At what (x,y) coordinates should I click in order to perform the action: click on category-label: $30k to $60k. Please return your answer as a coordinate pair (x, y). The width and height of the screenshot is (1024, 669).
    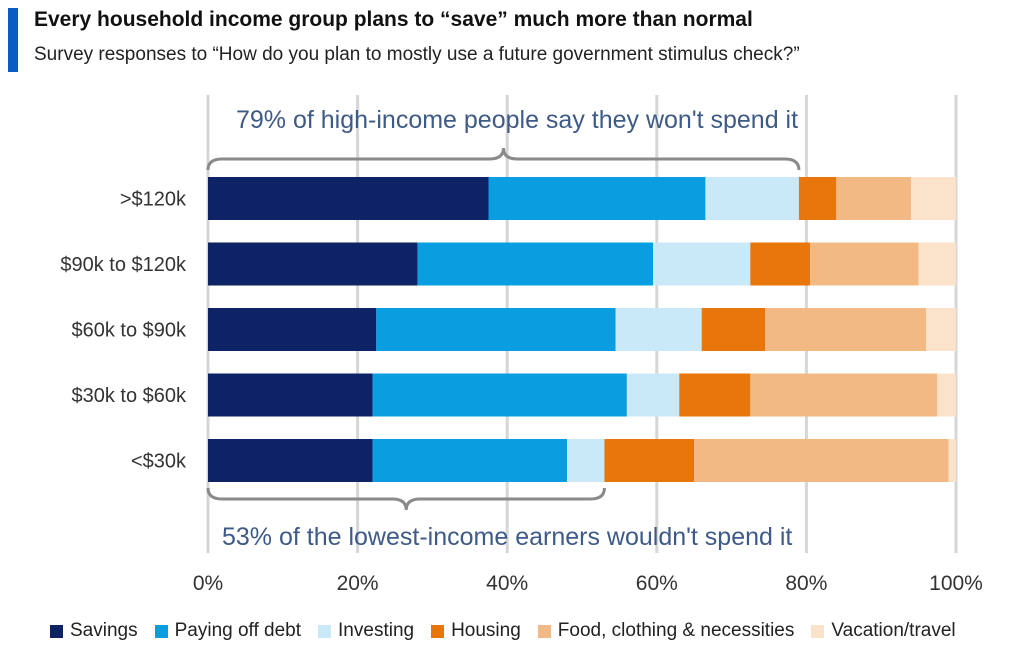
    Looking at the image, I should click on (129, 396).